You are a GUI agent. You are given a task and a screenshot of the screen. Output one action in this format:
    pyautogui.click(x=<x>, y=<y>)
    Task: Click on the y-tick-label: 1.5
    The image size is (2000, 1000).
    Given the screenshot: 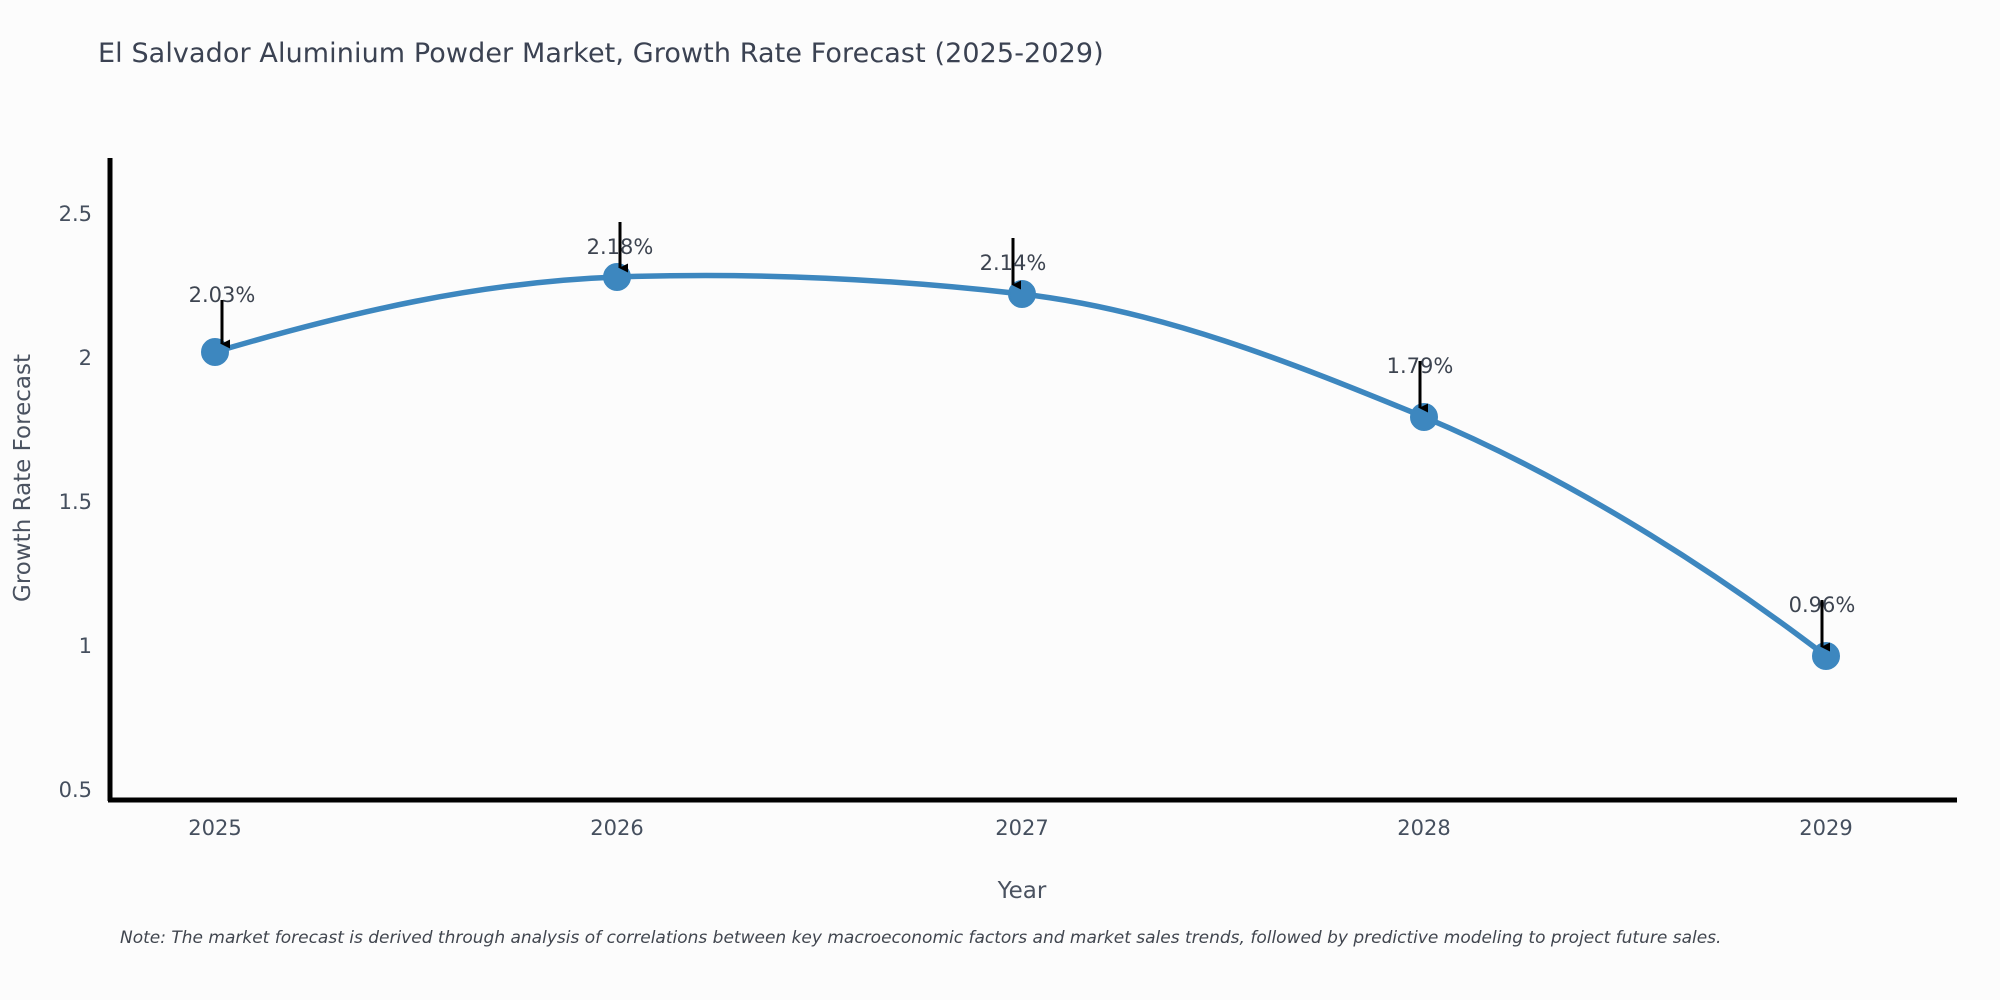 What is the action you would take?
    pyautogui.click(x=75, y=502)
    